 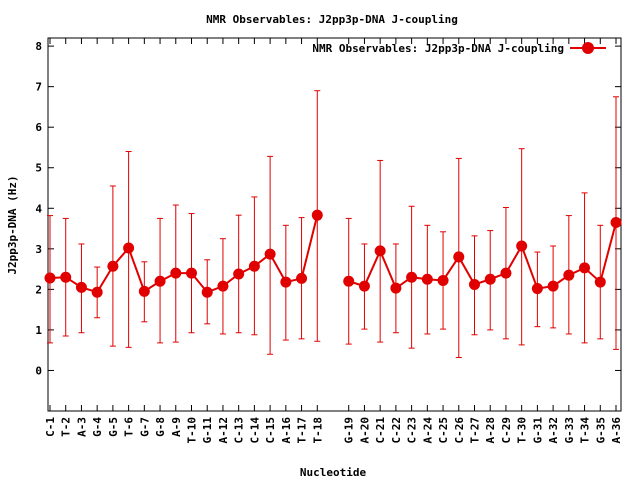 I want to click on legend-marker, so click(x=588, y=48).